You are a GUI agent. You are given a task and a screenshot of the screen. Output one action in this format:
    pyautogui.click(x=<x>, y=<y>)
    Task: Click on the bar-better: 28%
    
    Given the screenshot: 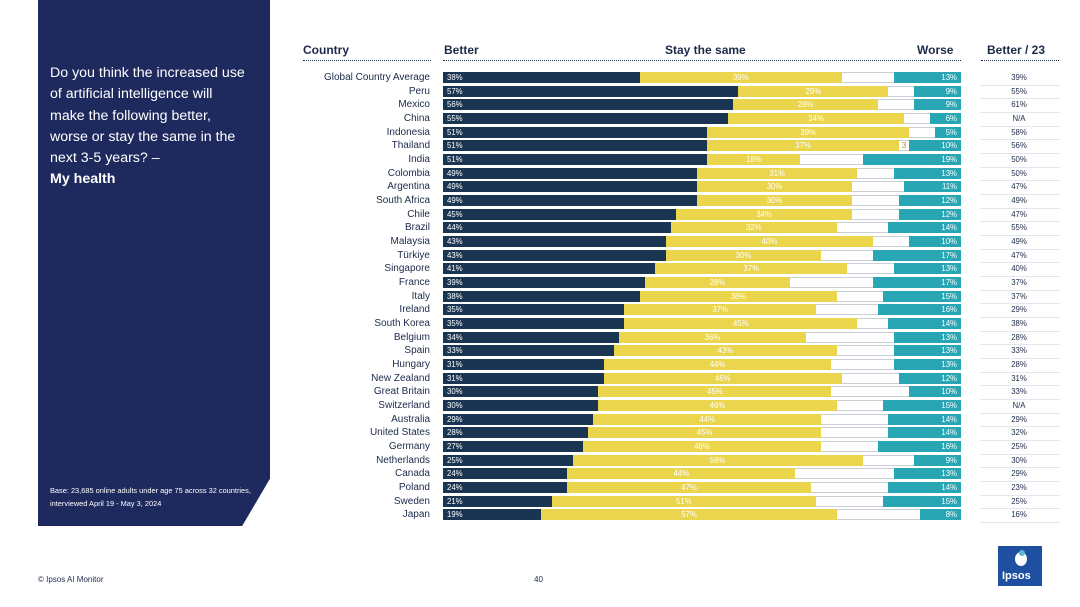 What is the action you would take?
    pyautogui.click(x=516, y=433)
    